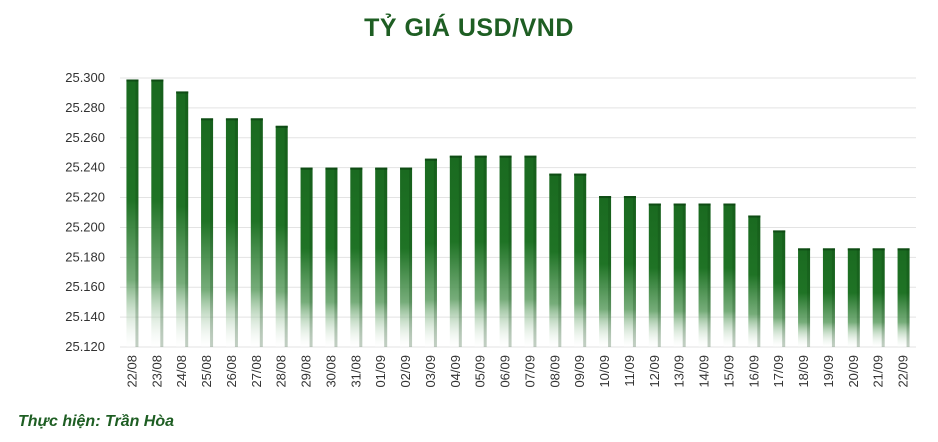 The width and height of the screenshot is (938, 442). What do you see at coordinates (355, 371) in the screenshot?
I see `x-tick-label: 31/08` at bounding box center [355, 371].